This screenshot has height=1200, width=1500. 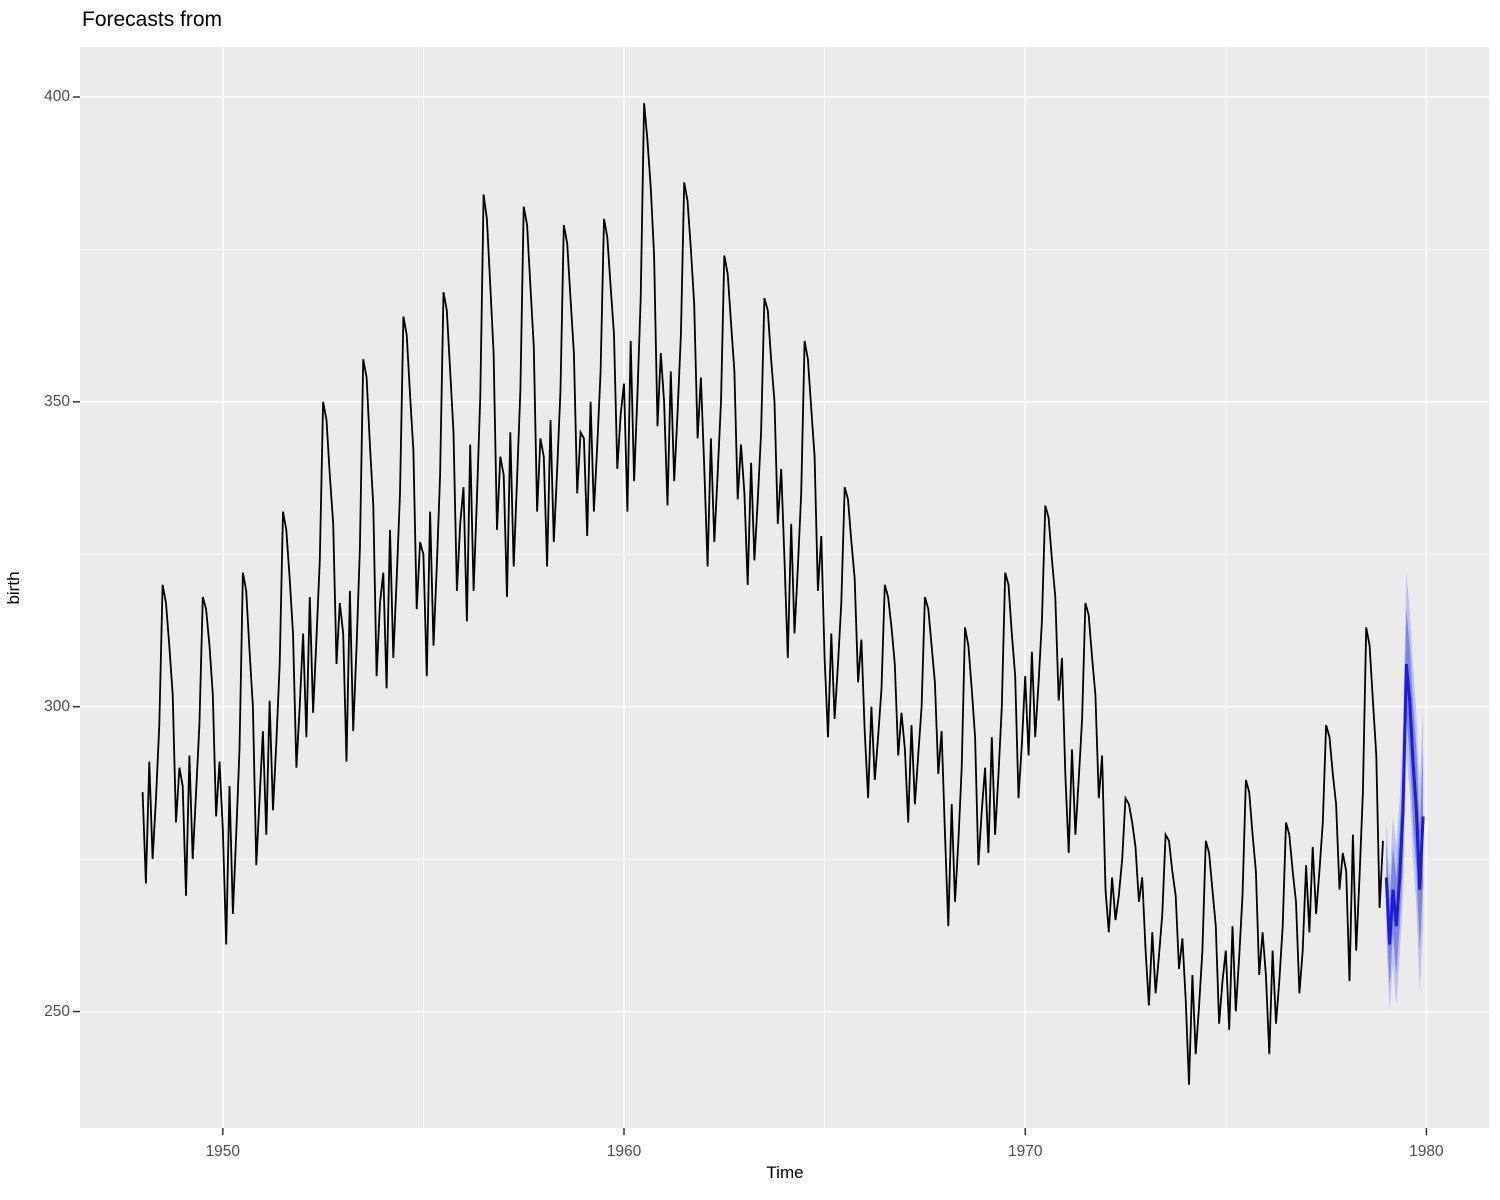 What do you see at coordinates (1426, 1151) in the screenshot?
I see `x-tick-label: 1980` at bounding box center [1426, 1151].